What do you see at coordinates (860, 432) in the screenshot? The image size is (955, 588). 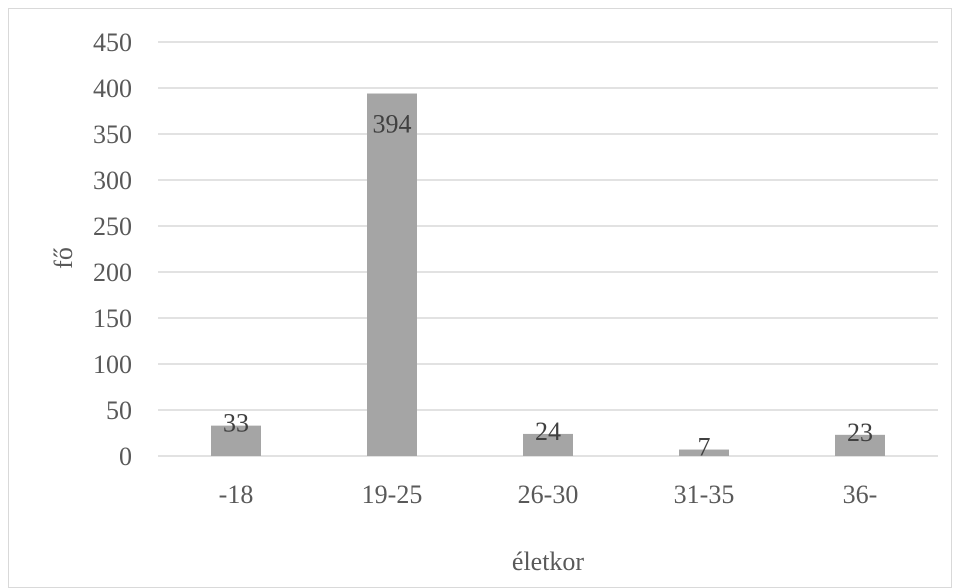 I see `data-label: 23` at bounding box center [860, 432].